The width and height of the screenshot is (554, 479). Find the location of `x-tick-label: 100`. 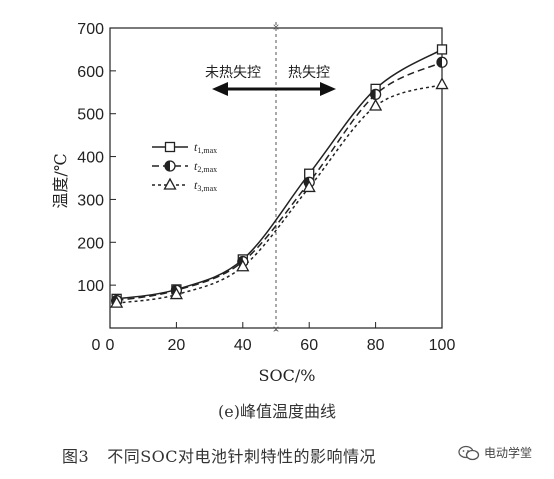

x-tick-label: 100 is located at coordinates (442, 345).